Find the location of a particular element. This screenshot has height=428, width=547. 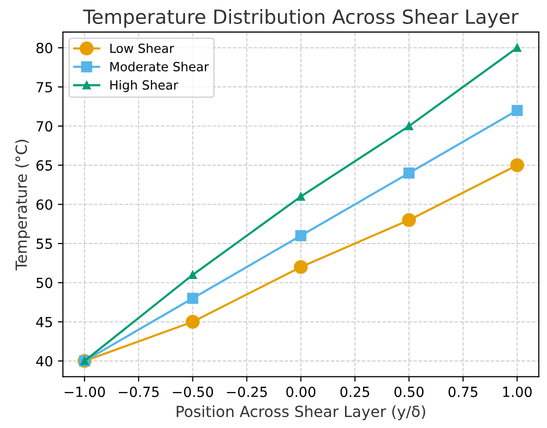

legend-label: Moderate Shear is located at coordinates (159, 67).